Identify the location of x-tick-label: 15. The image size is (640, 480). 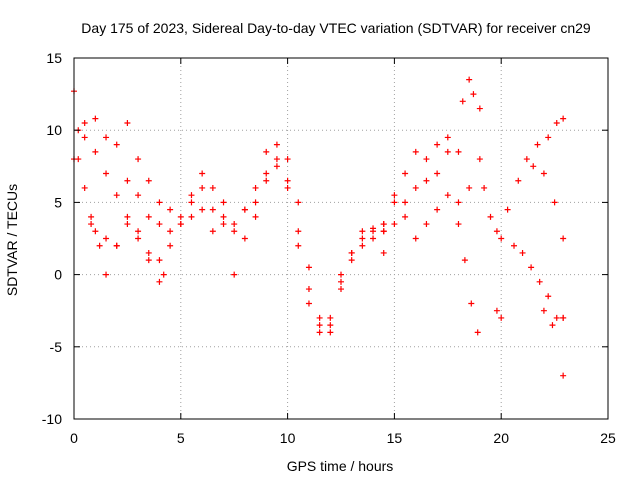
(395, 438).